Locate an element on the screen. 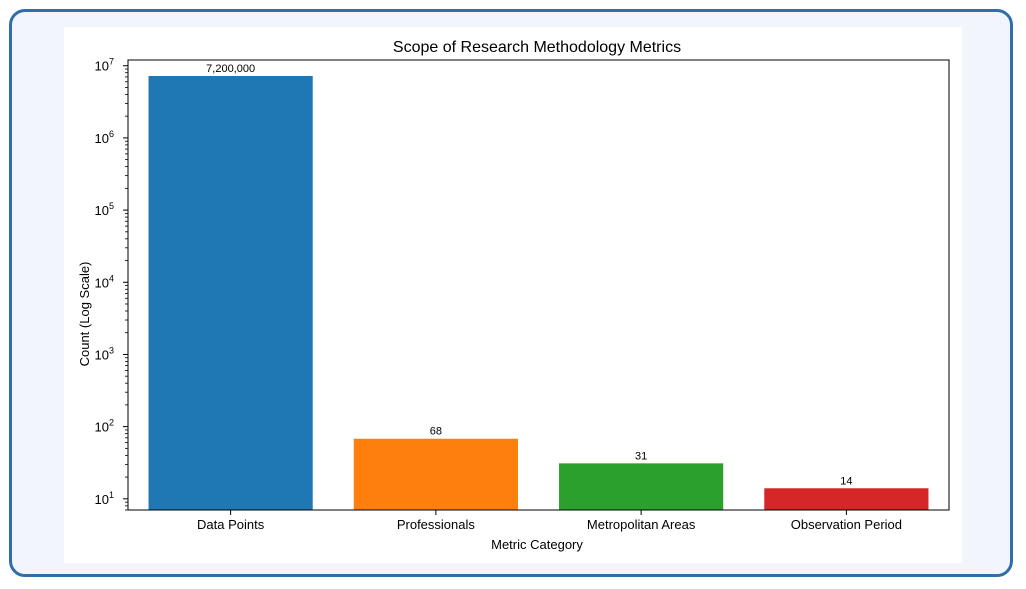 This screenshot has width=1026, height=589. bar-value-label: 7,200,000 is located at coordinates (230, 69).